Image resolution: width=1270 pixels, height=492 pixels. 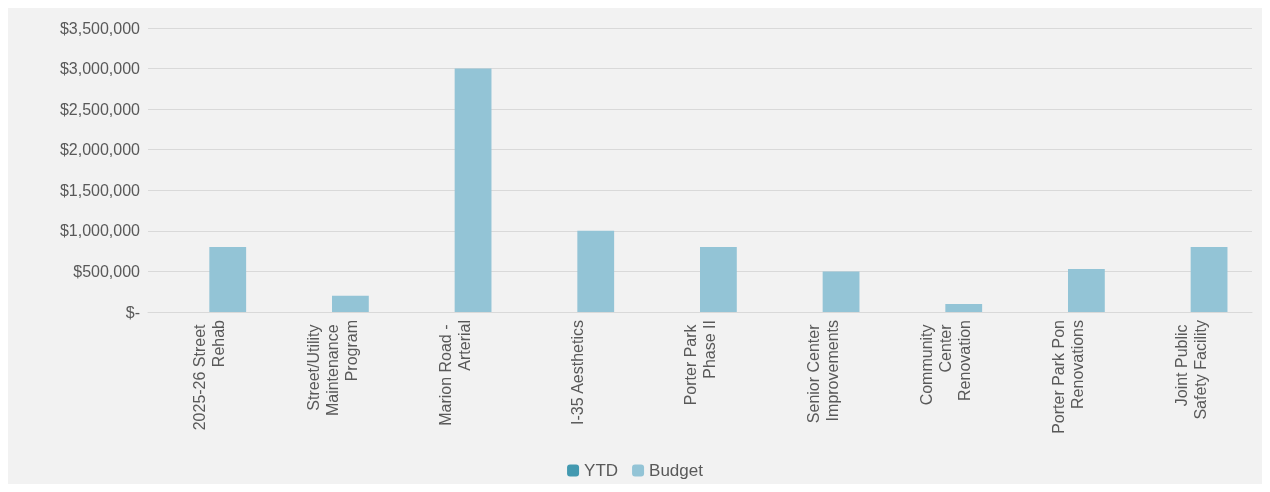 I want to click on x-tick-label: Street/Utility Maintenance Program, so click(x=332, y=368).